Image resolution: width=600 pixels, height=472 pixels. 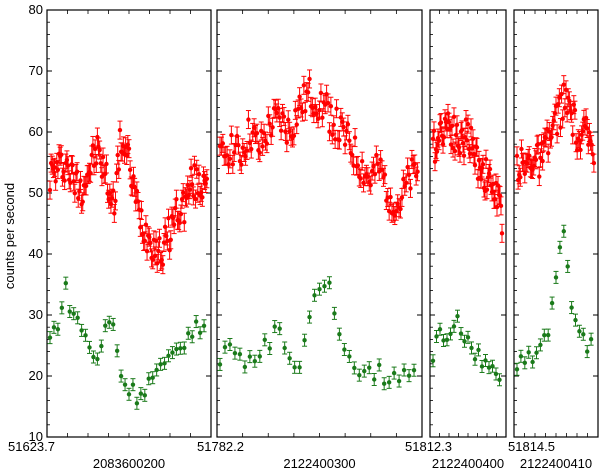 What do you see at coordinates (36, 192) in the screenshot?
I see `y-tick-label: 50` at bounding box center [36, 192].